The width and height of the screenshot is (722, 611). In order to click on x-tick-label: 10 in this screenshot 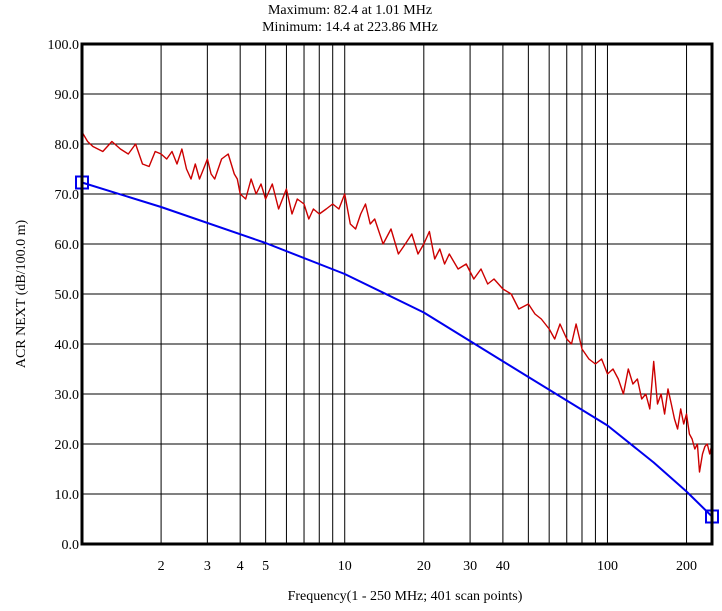, I will do `click(345, 566)`.